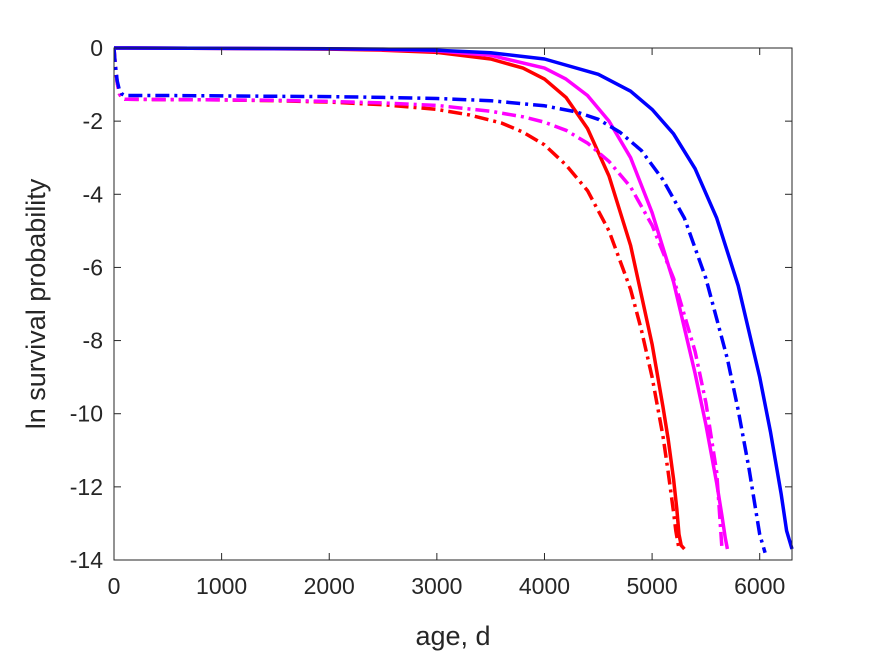 The width and height of the screenshot is (875, 656). I want to click on x-tick-label: 0, so click(114, 586).